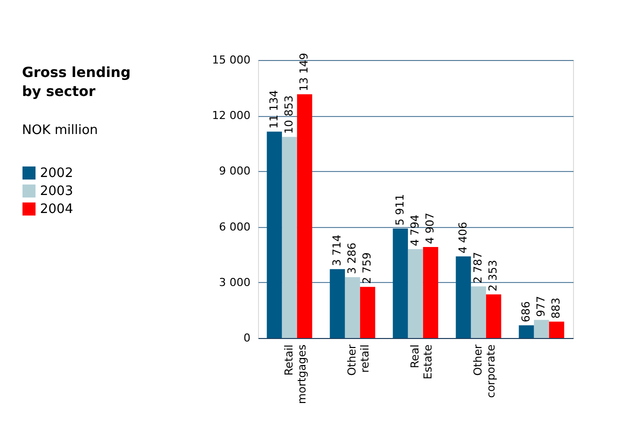  What do you see at coordinates (399, 210) in the screenshot?
I see `data-label: 5 911` at bounding box center [399, 210].